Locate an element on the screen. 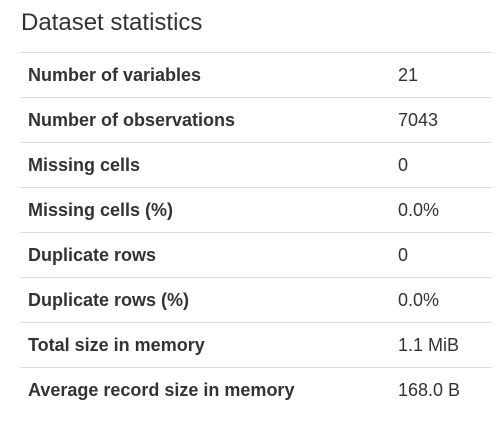  table-row: Total size in memory 1.1 MiB is located at coordinates (256, 345).